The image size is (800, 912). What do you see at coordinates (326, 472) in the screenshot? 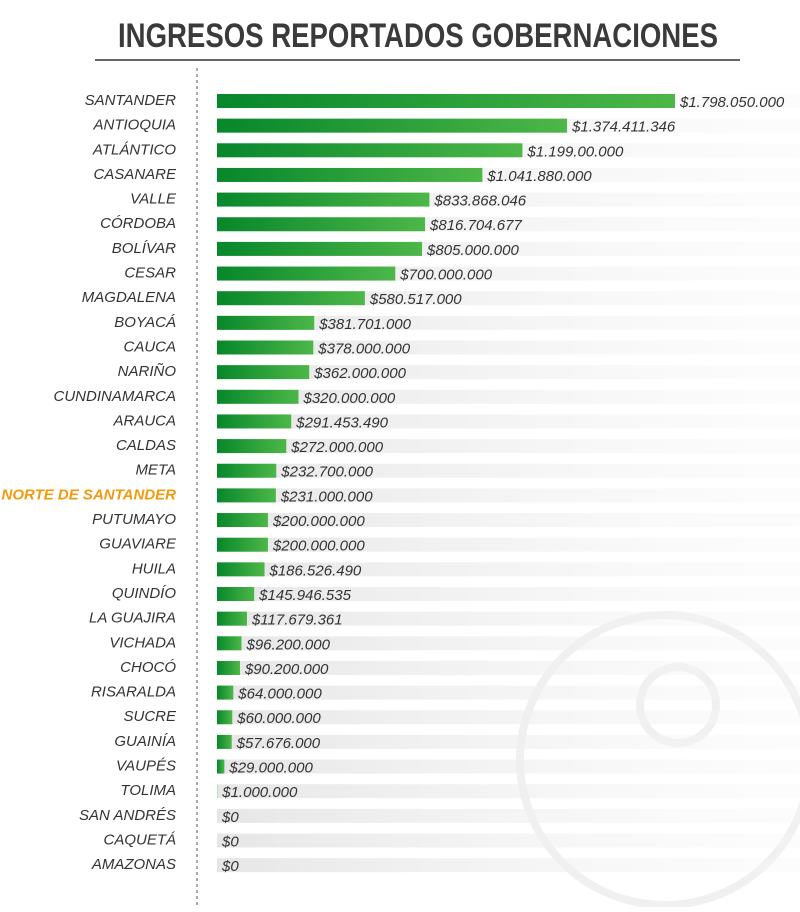
I see `value-label: $232.700.000` at bounding box center [326, 472].